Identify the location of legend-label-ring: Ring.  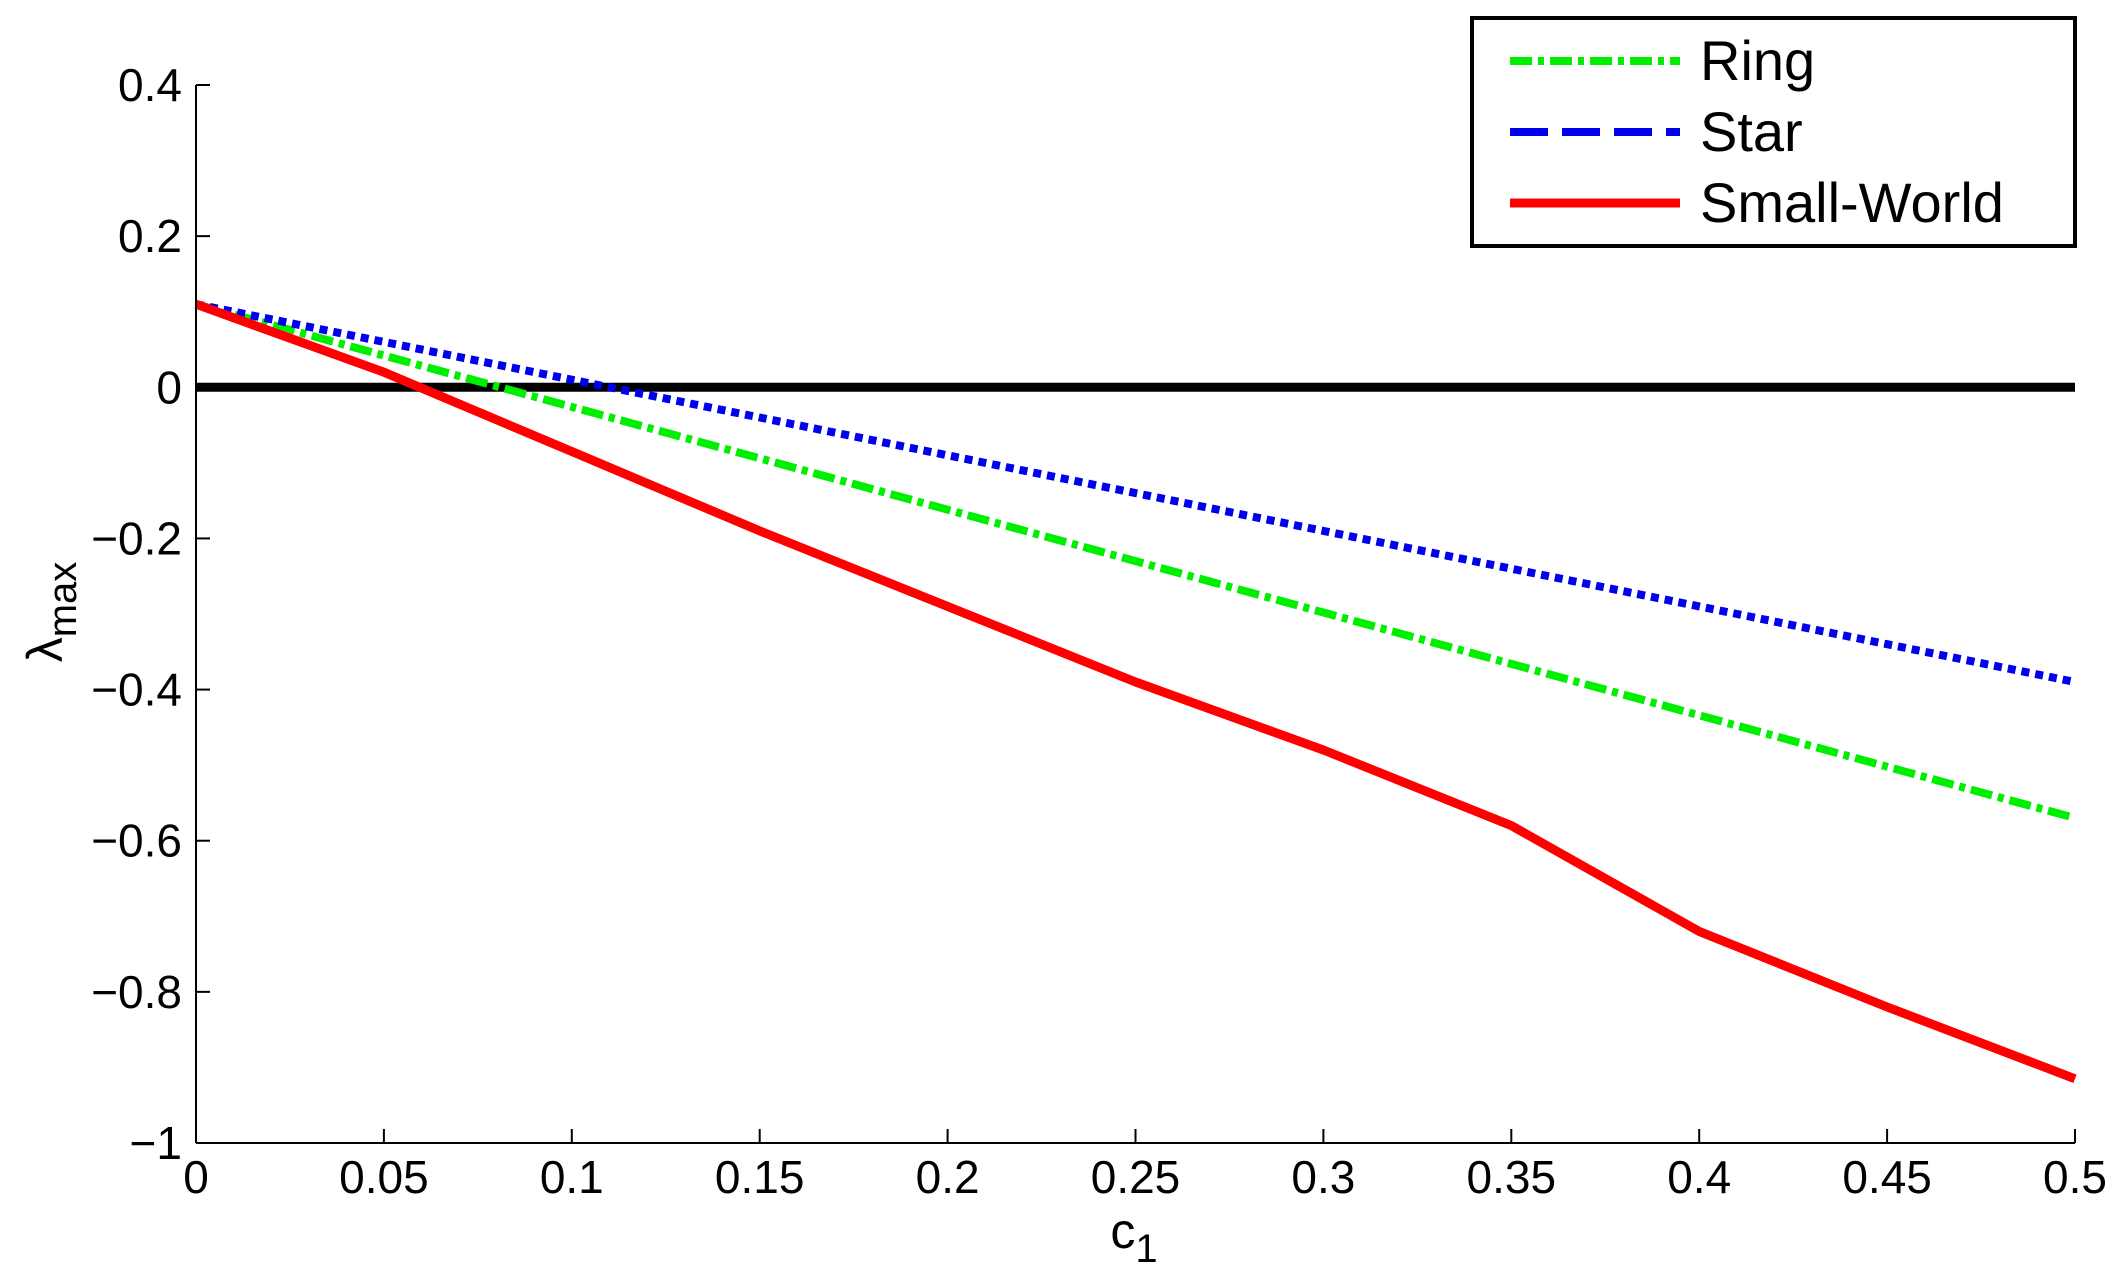
(1757, 60).